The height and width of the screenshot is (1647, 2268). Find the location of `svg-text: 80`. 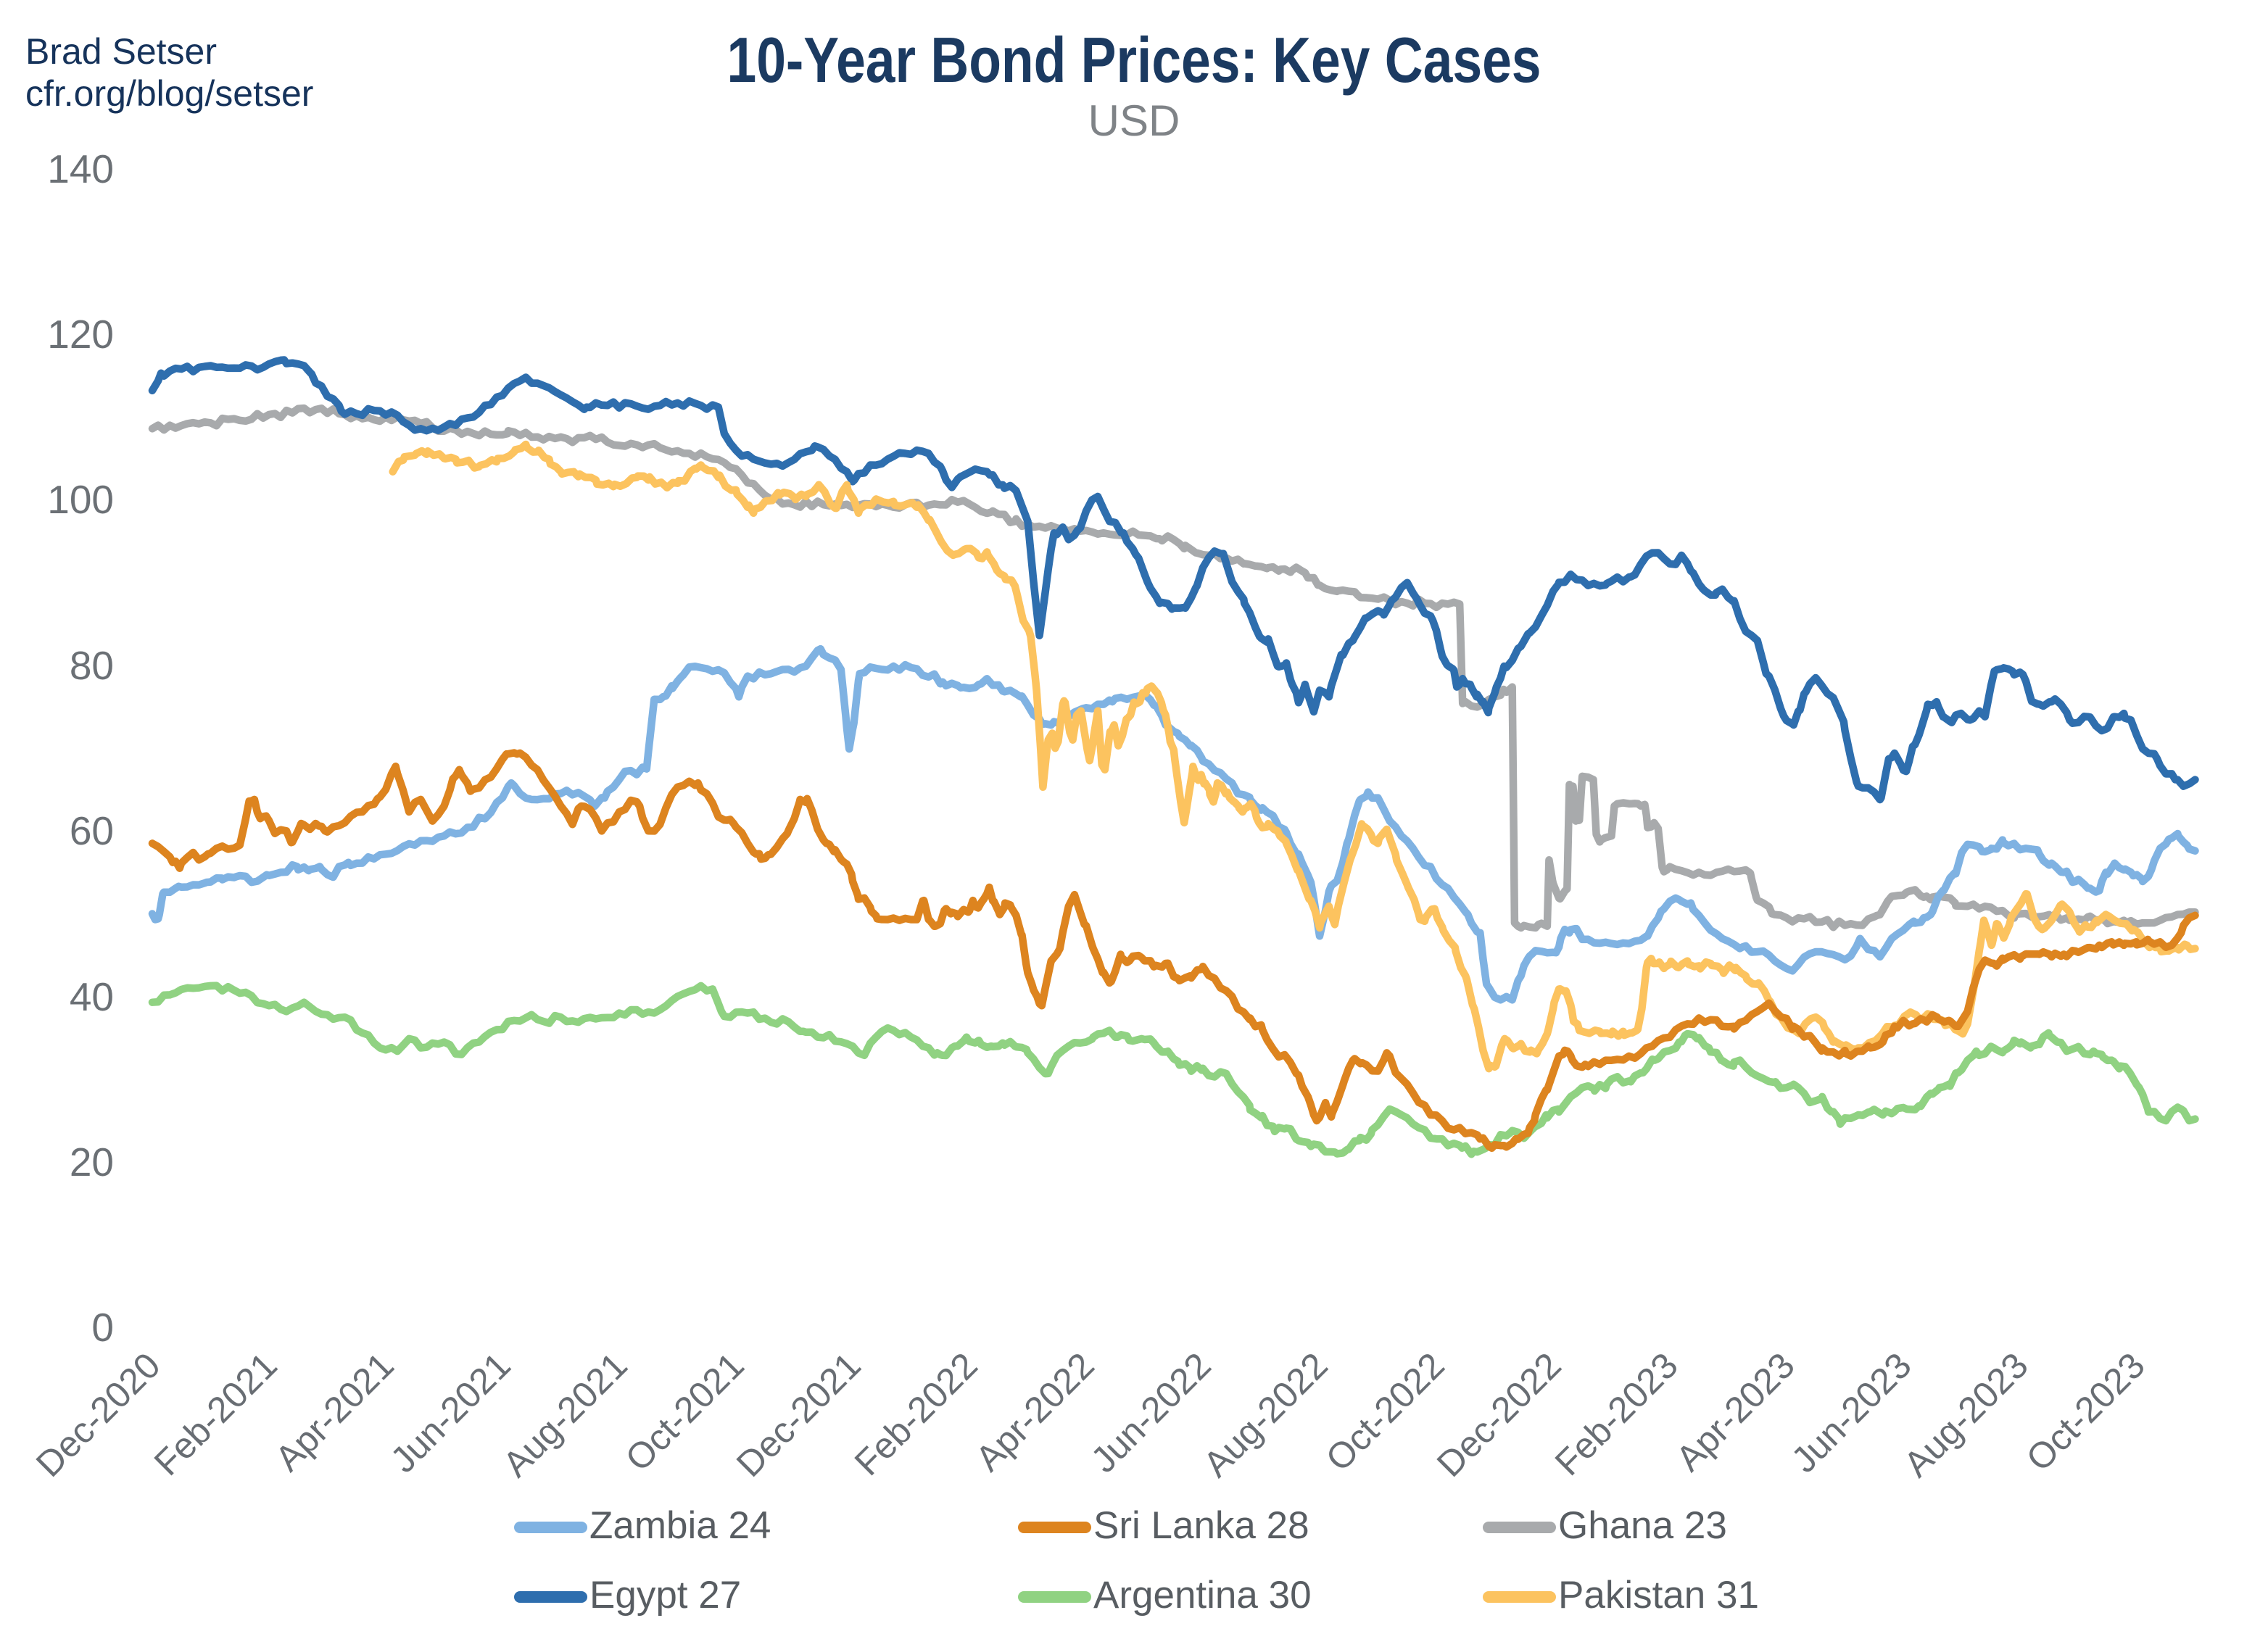

svg-text: 80 is located at coordinates (92, 665).